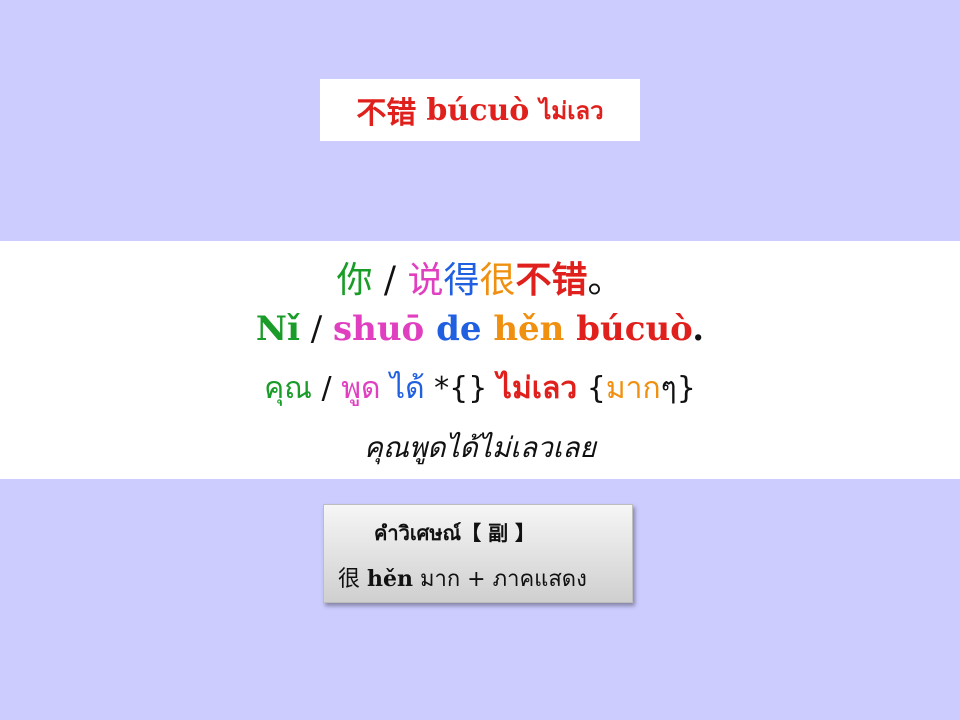  Describe the element at coordinates (551, 280) in the screenshot. I see `zh-word-not-bad: 不错` at that location.